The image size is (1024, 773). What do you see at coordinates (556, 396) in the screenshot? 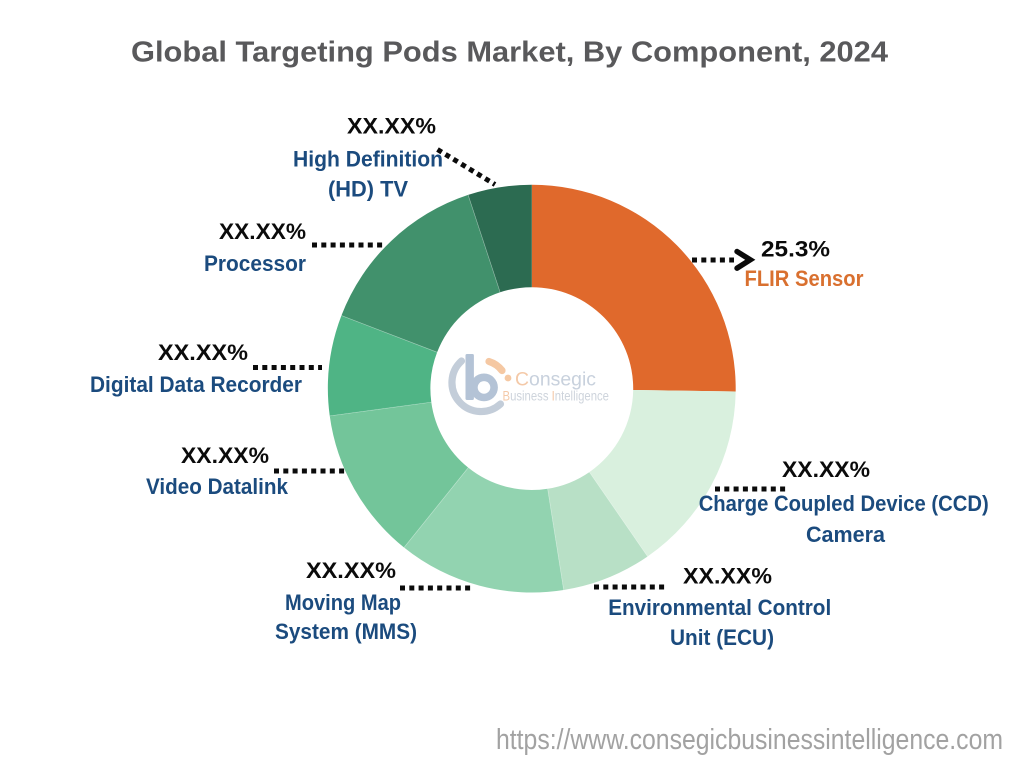
I see `svg-text: Business Intelligence` at bounding box center [556, 396].